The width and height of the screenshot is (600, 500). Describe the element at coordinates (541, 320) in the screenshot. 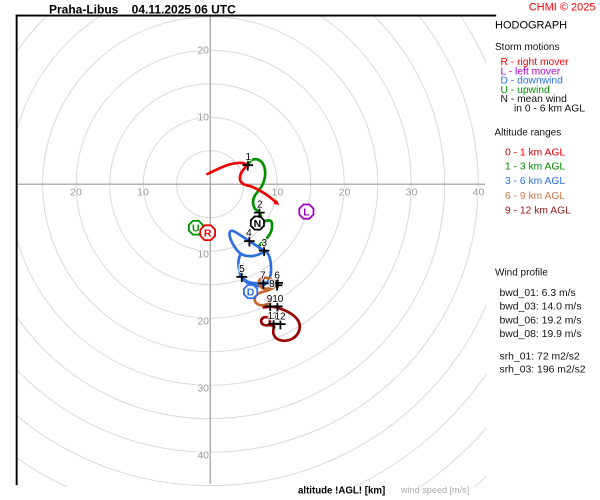

I see `svg-text: bwd_06: 19.2 m/s` at that location.